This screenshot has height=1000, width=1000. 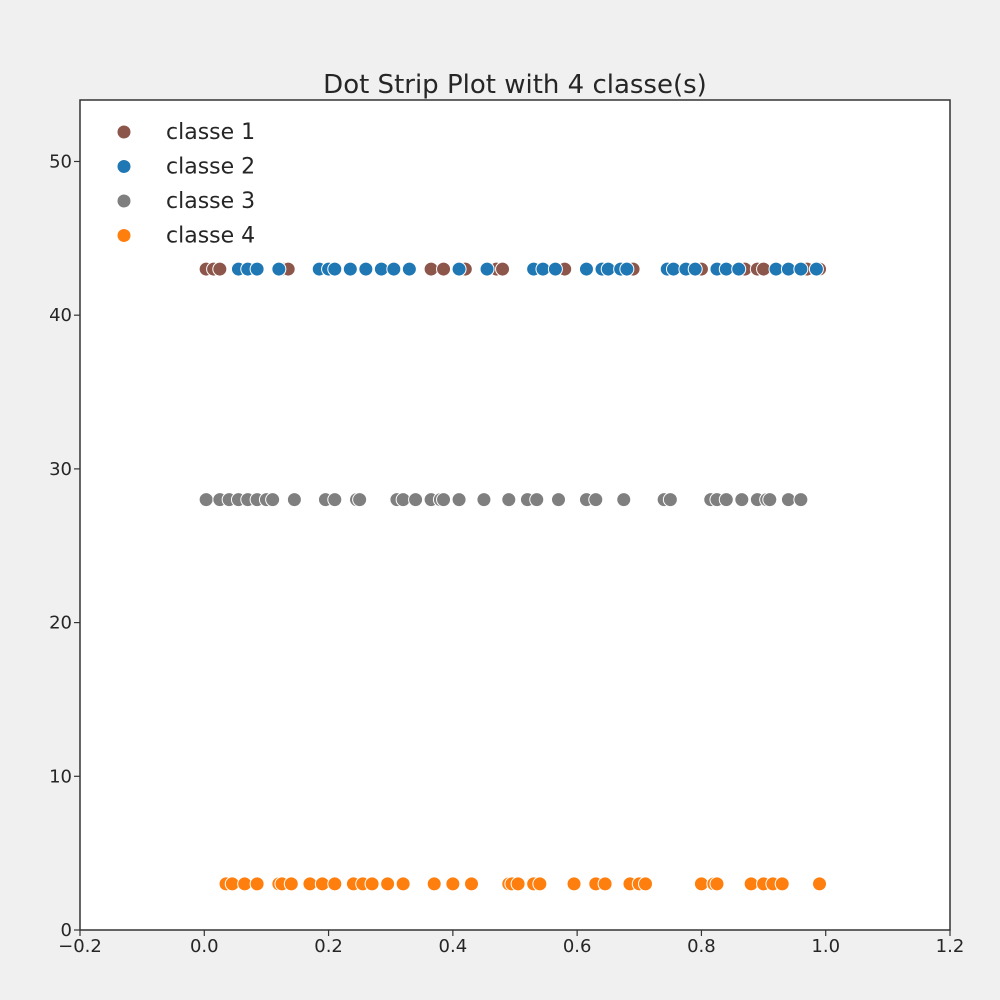 I want to click on y-axis: 0 10 20 30 40 50, so click(x=64, y=546).